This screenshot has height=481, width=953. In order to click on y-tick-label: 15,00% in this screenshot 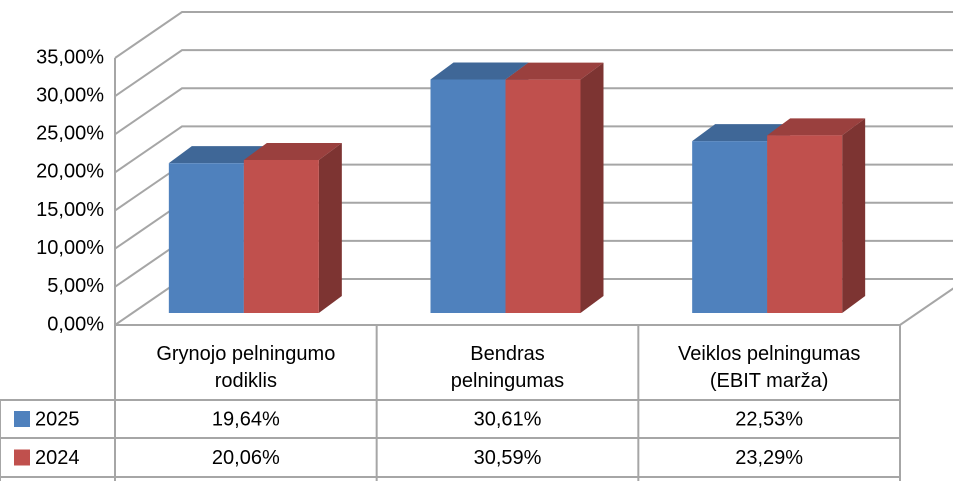, I will do `click(70, 210)`.